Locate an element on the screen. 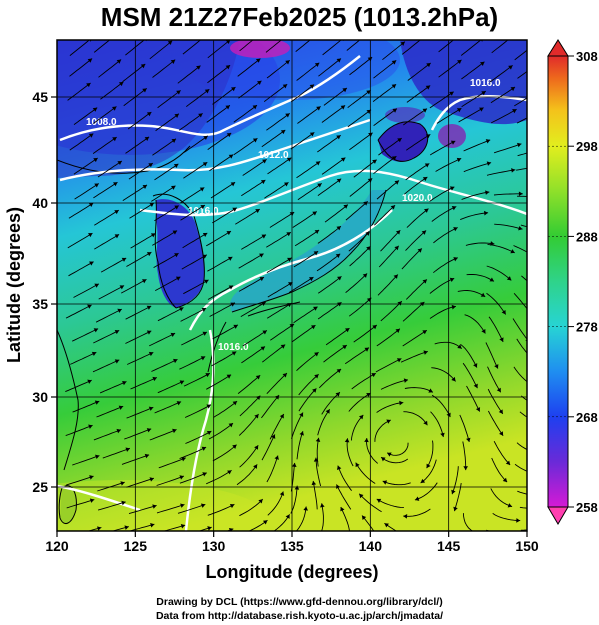 The height and width of the screenshot is (625, 599). y-tick-label: 25 is located at coordinates (40, 487).